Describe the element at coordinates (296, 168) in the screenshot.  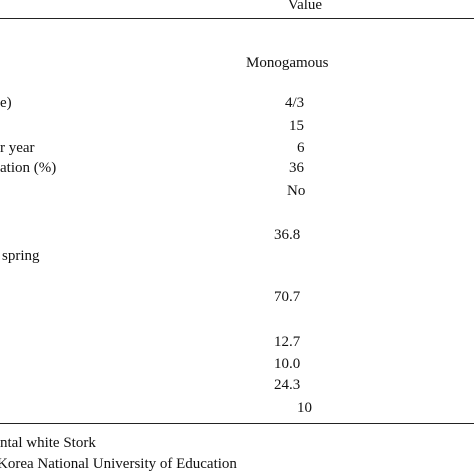
I see `row-value: 36` at that location.